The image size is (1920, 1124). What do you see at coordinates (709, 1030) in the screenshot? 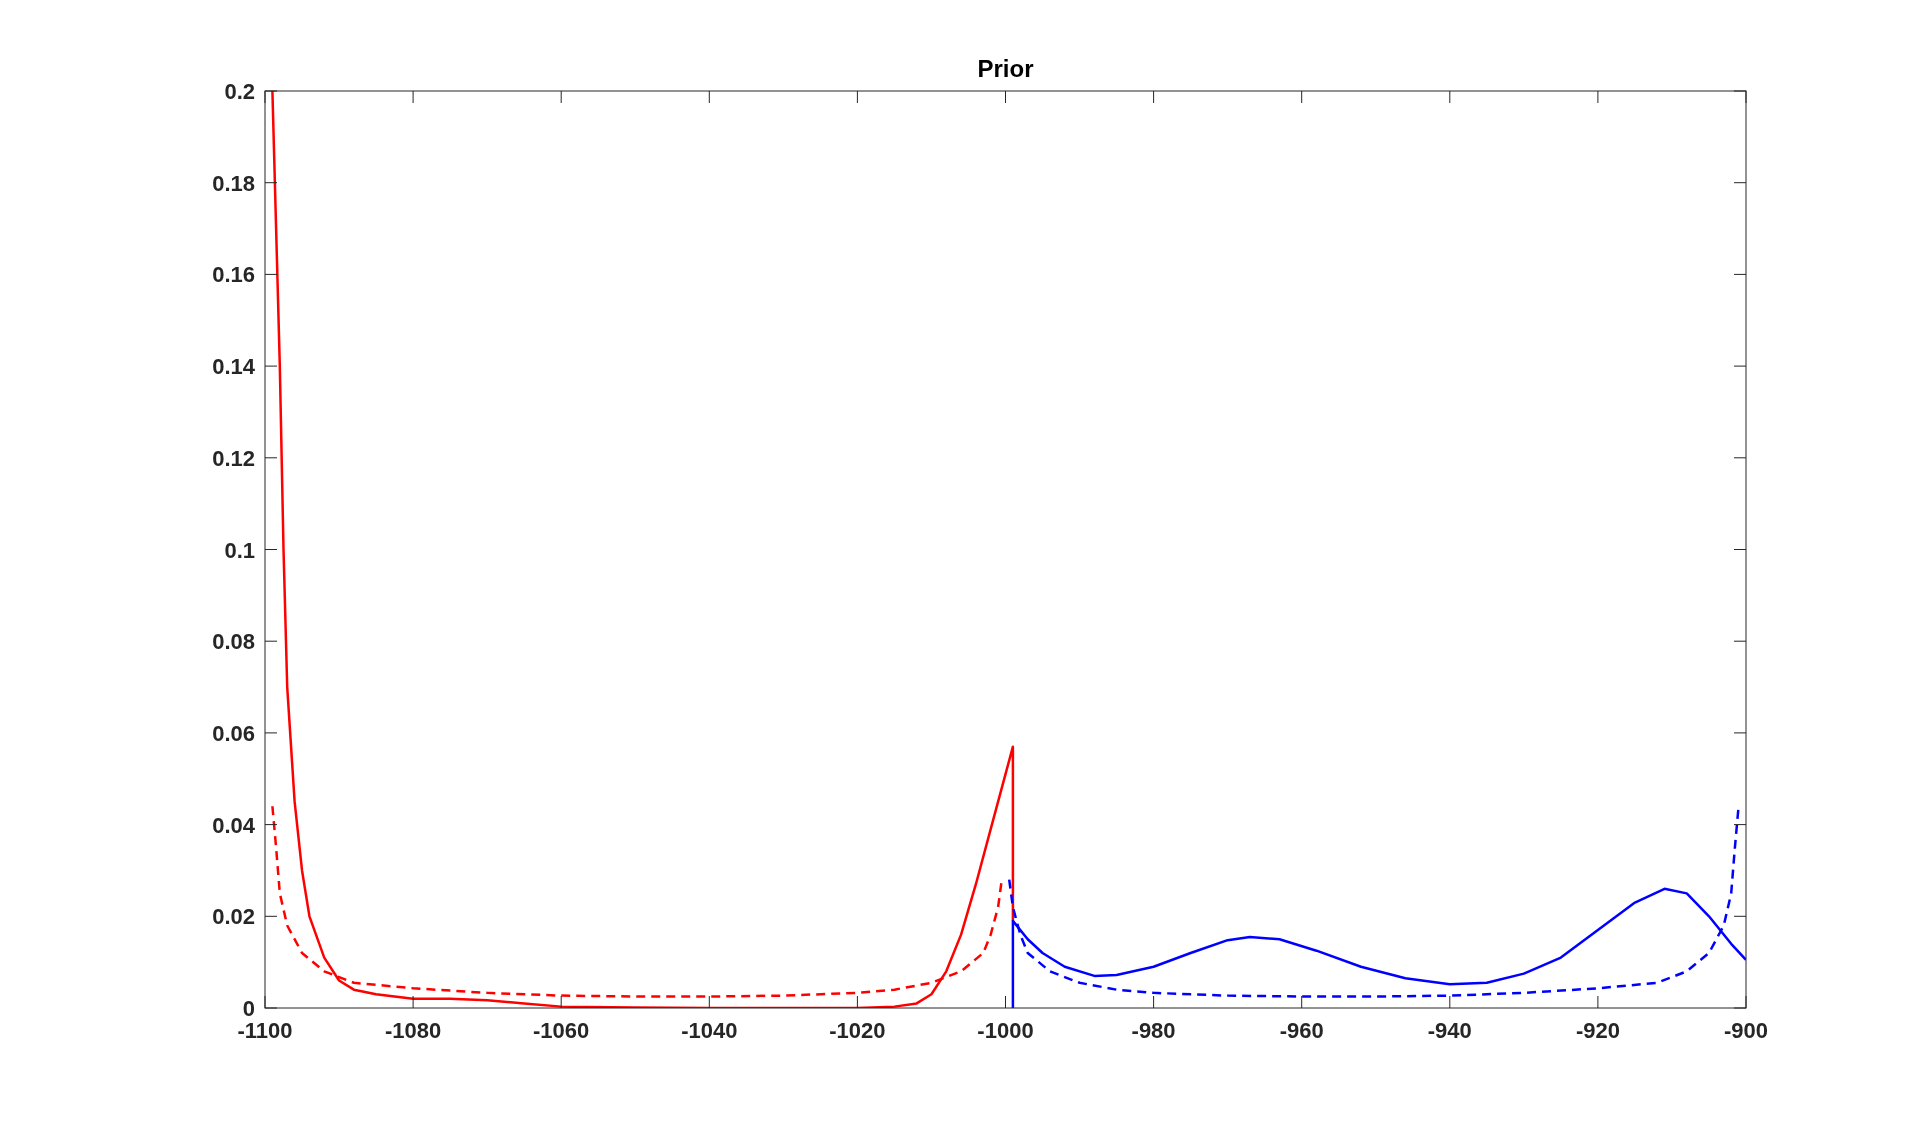
I see `x-tick-label: -1040` at bounding box center [709, 1030].